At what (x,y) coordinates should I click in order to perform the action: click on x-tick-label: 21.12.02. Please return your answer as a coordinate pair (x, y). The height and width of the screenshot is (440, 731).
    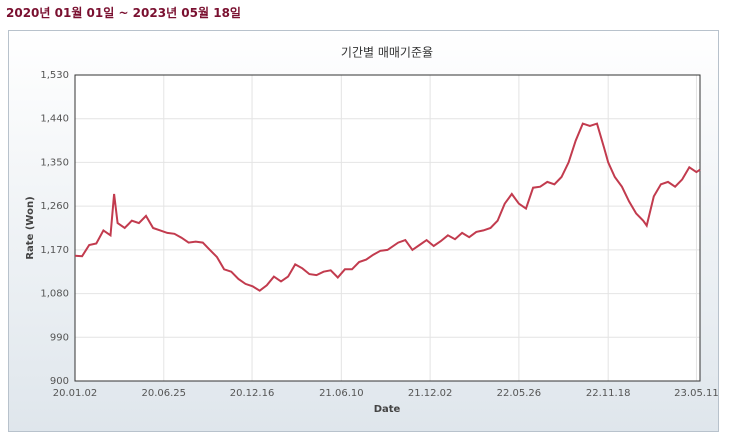
    Looking at the image, I should click on (430, 393).